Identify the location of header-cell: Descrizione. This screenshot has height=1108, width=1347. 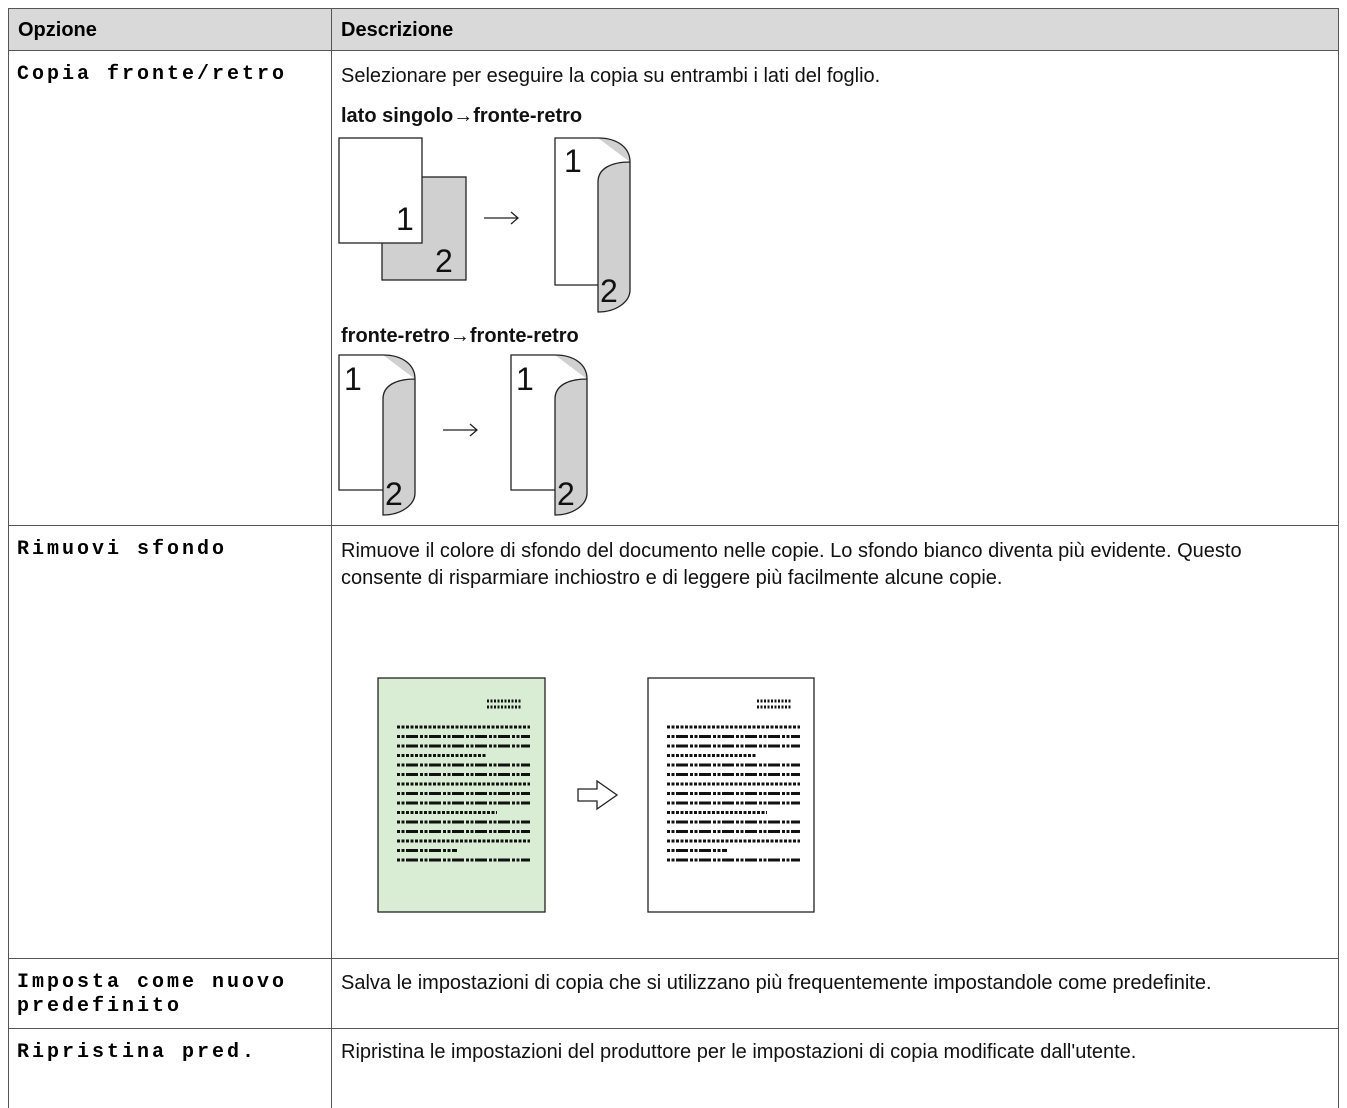
(835, 29).